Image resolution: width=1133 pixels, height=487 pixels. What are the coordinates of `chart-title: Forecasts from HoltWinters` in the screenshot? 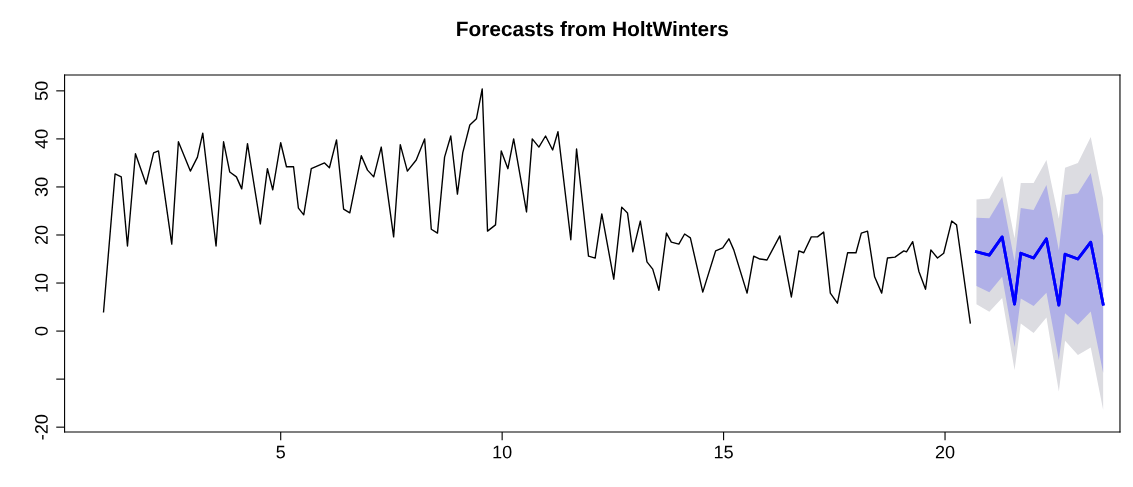 It's located at (592, 29).